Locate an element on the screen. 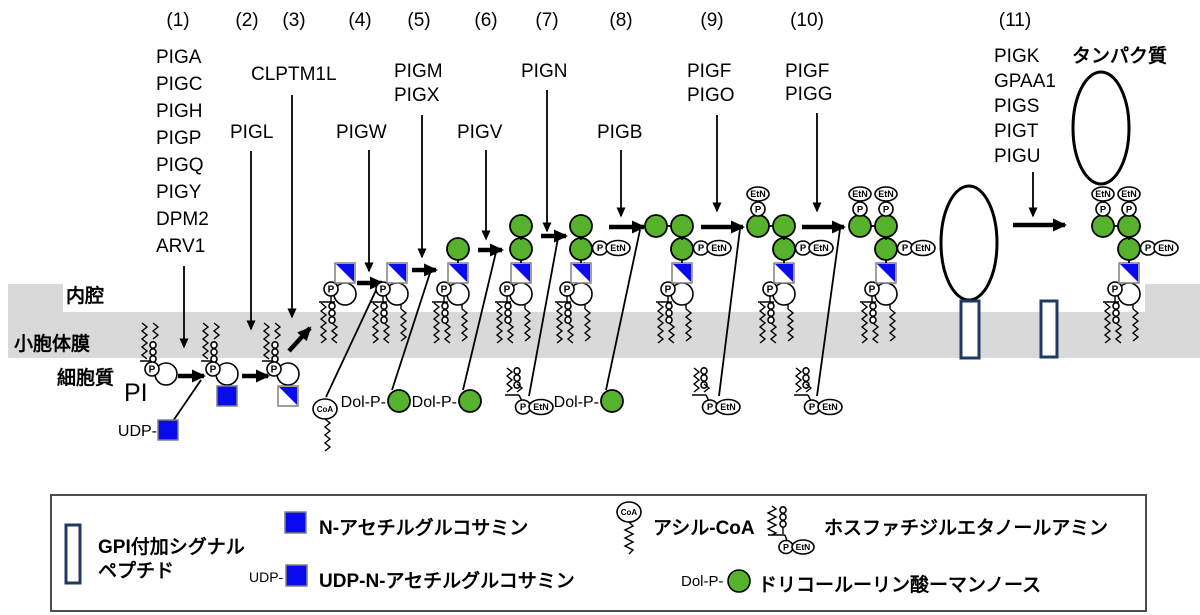  legend-pe-label: ホスファチジルエタノールアミン is located at coordinates (966, 528).